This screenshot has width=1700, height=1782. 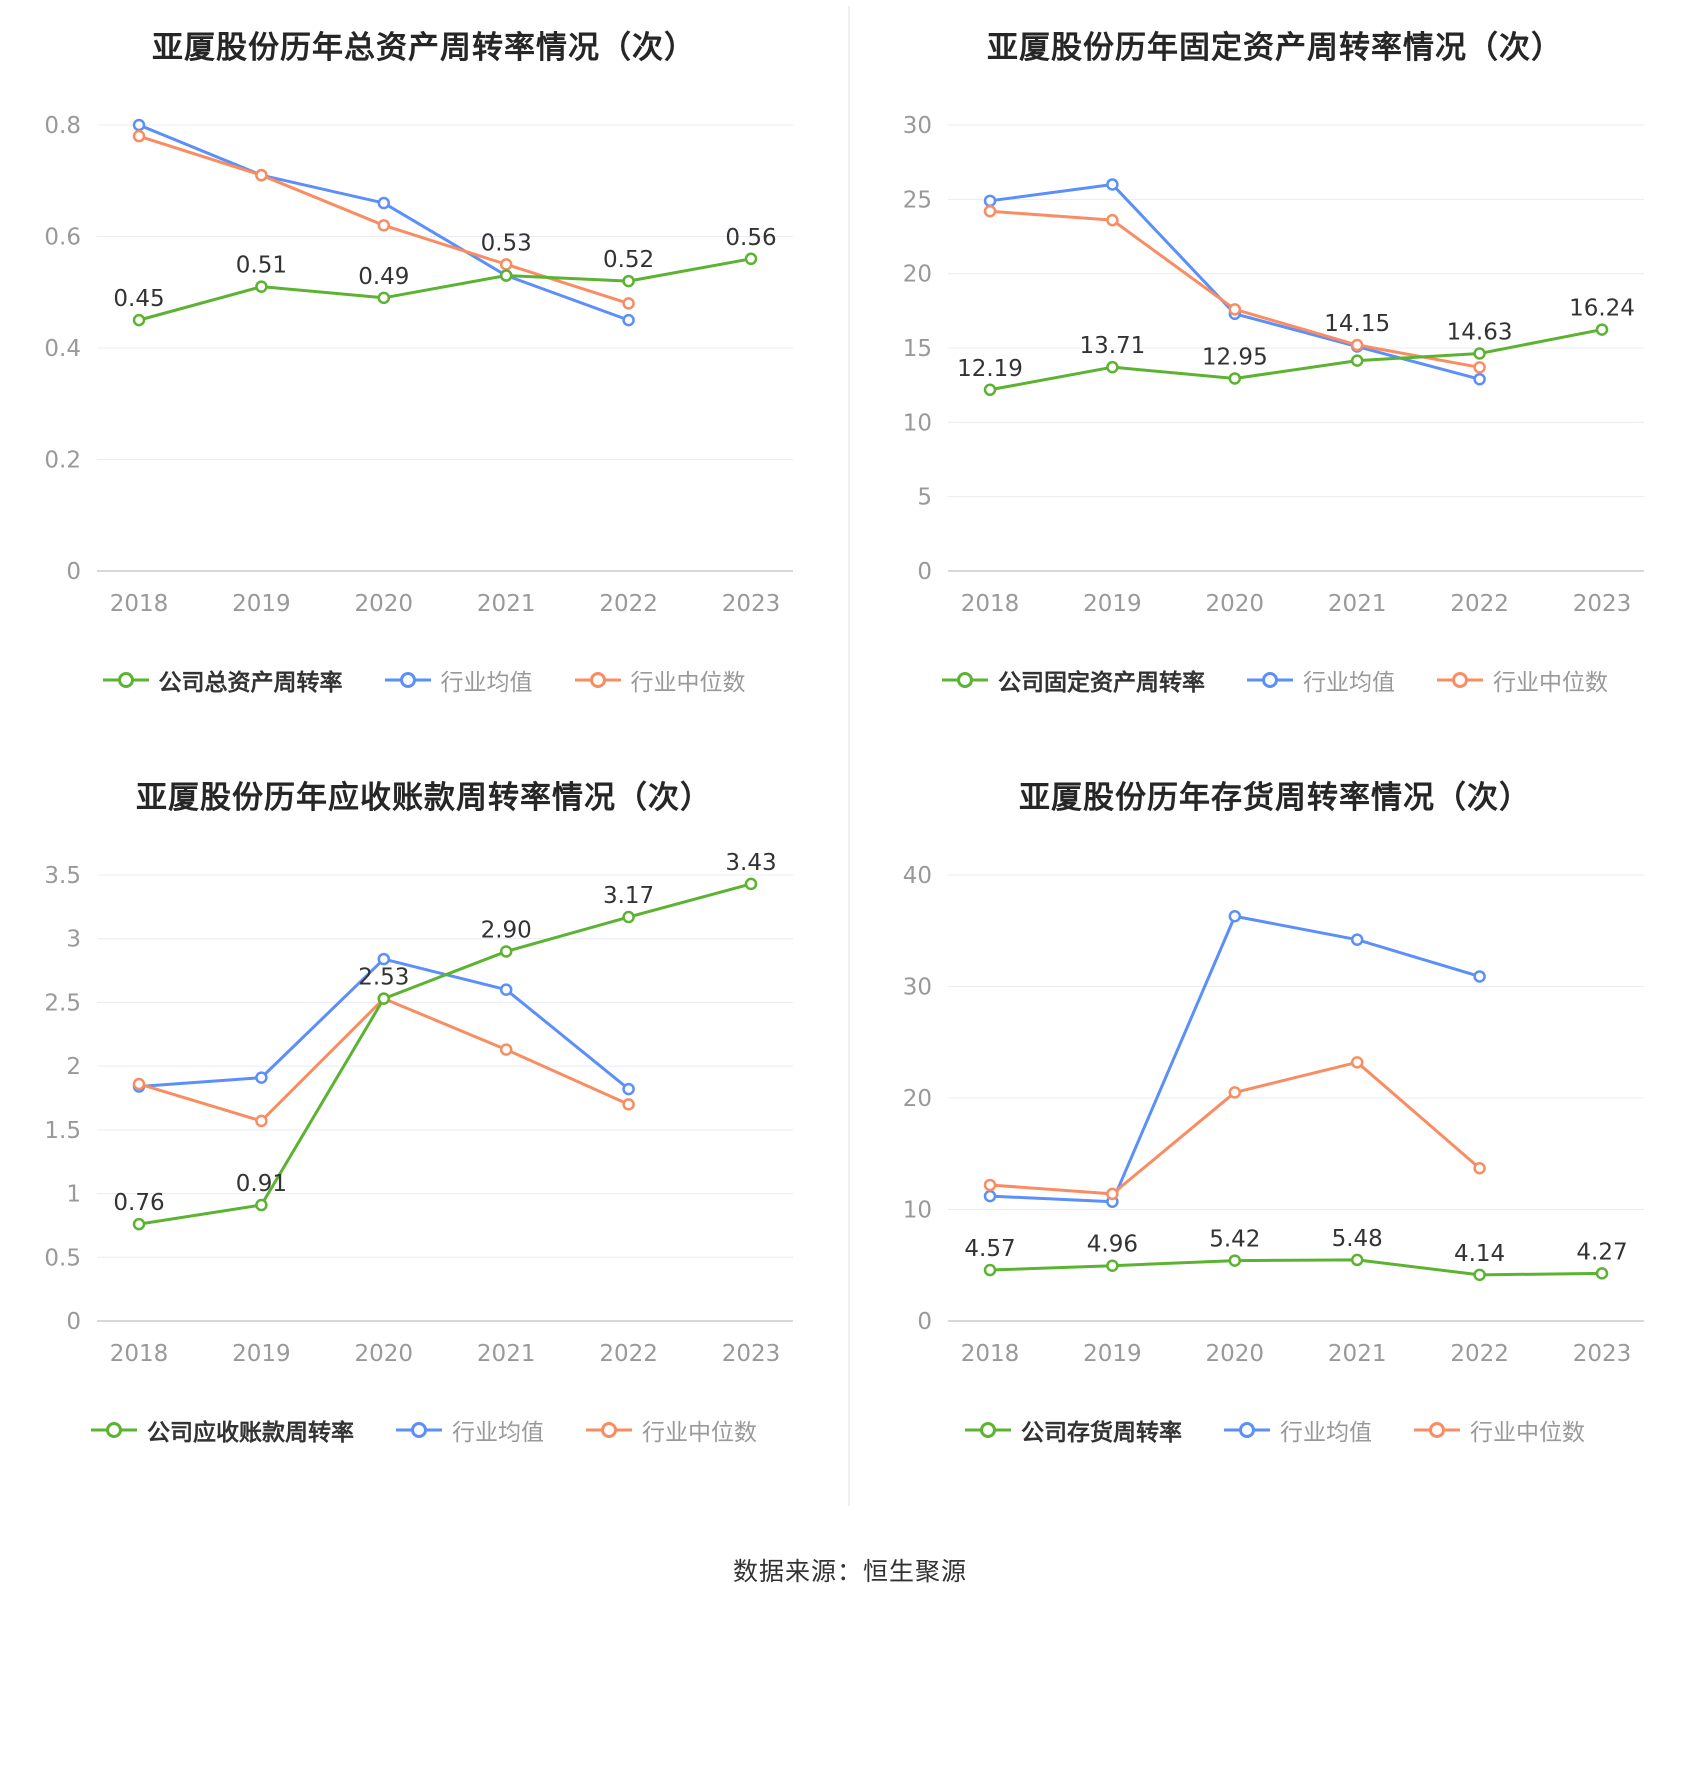 I want to click on data-label: 2.53, so click(x=383, y=978).